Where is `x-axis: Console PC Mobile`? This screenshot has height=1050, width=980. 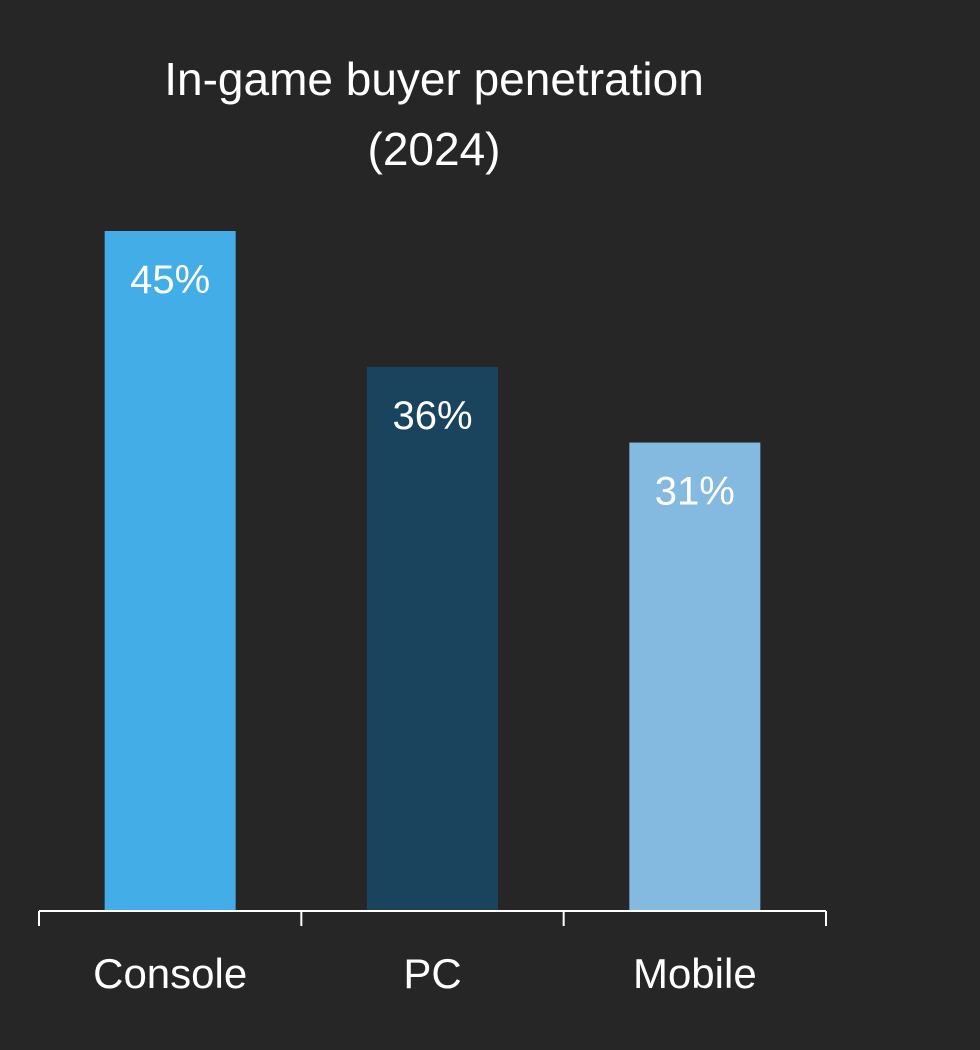
x-axis: Console PC Mobile is located at coordinates (432, 953).